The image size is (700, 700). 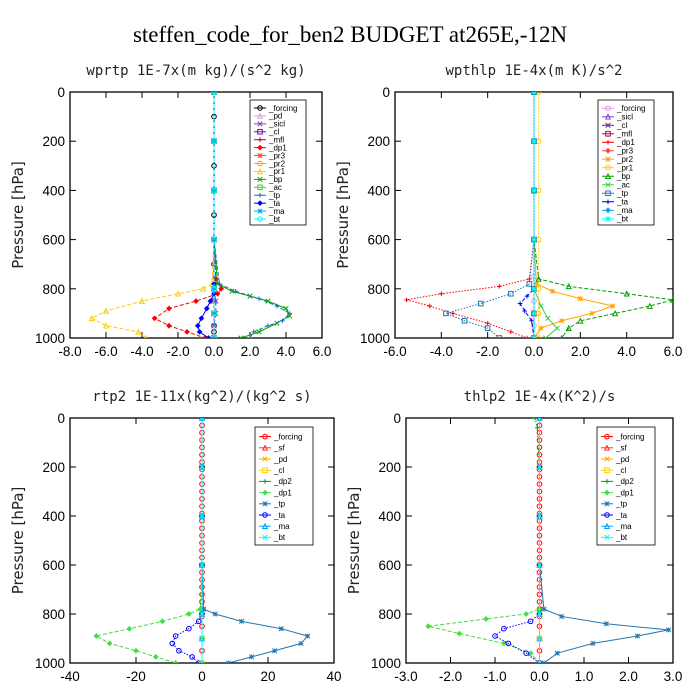 I want to click on legend-entry: _pr2, so click(x=625, y=159).